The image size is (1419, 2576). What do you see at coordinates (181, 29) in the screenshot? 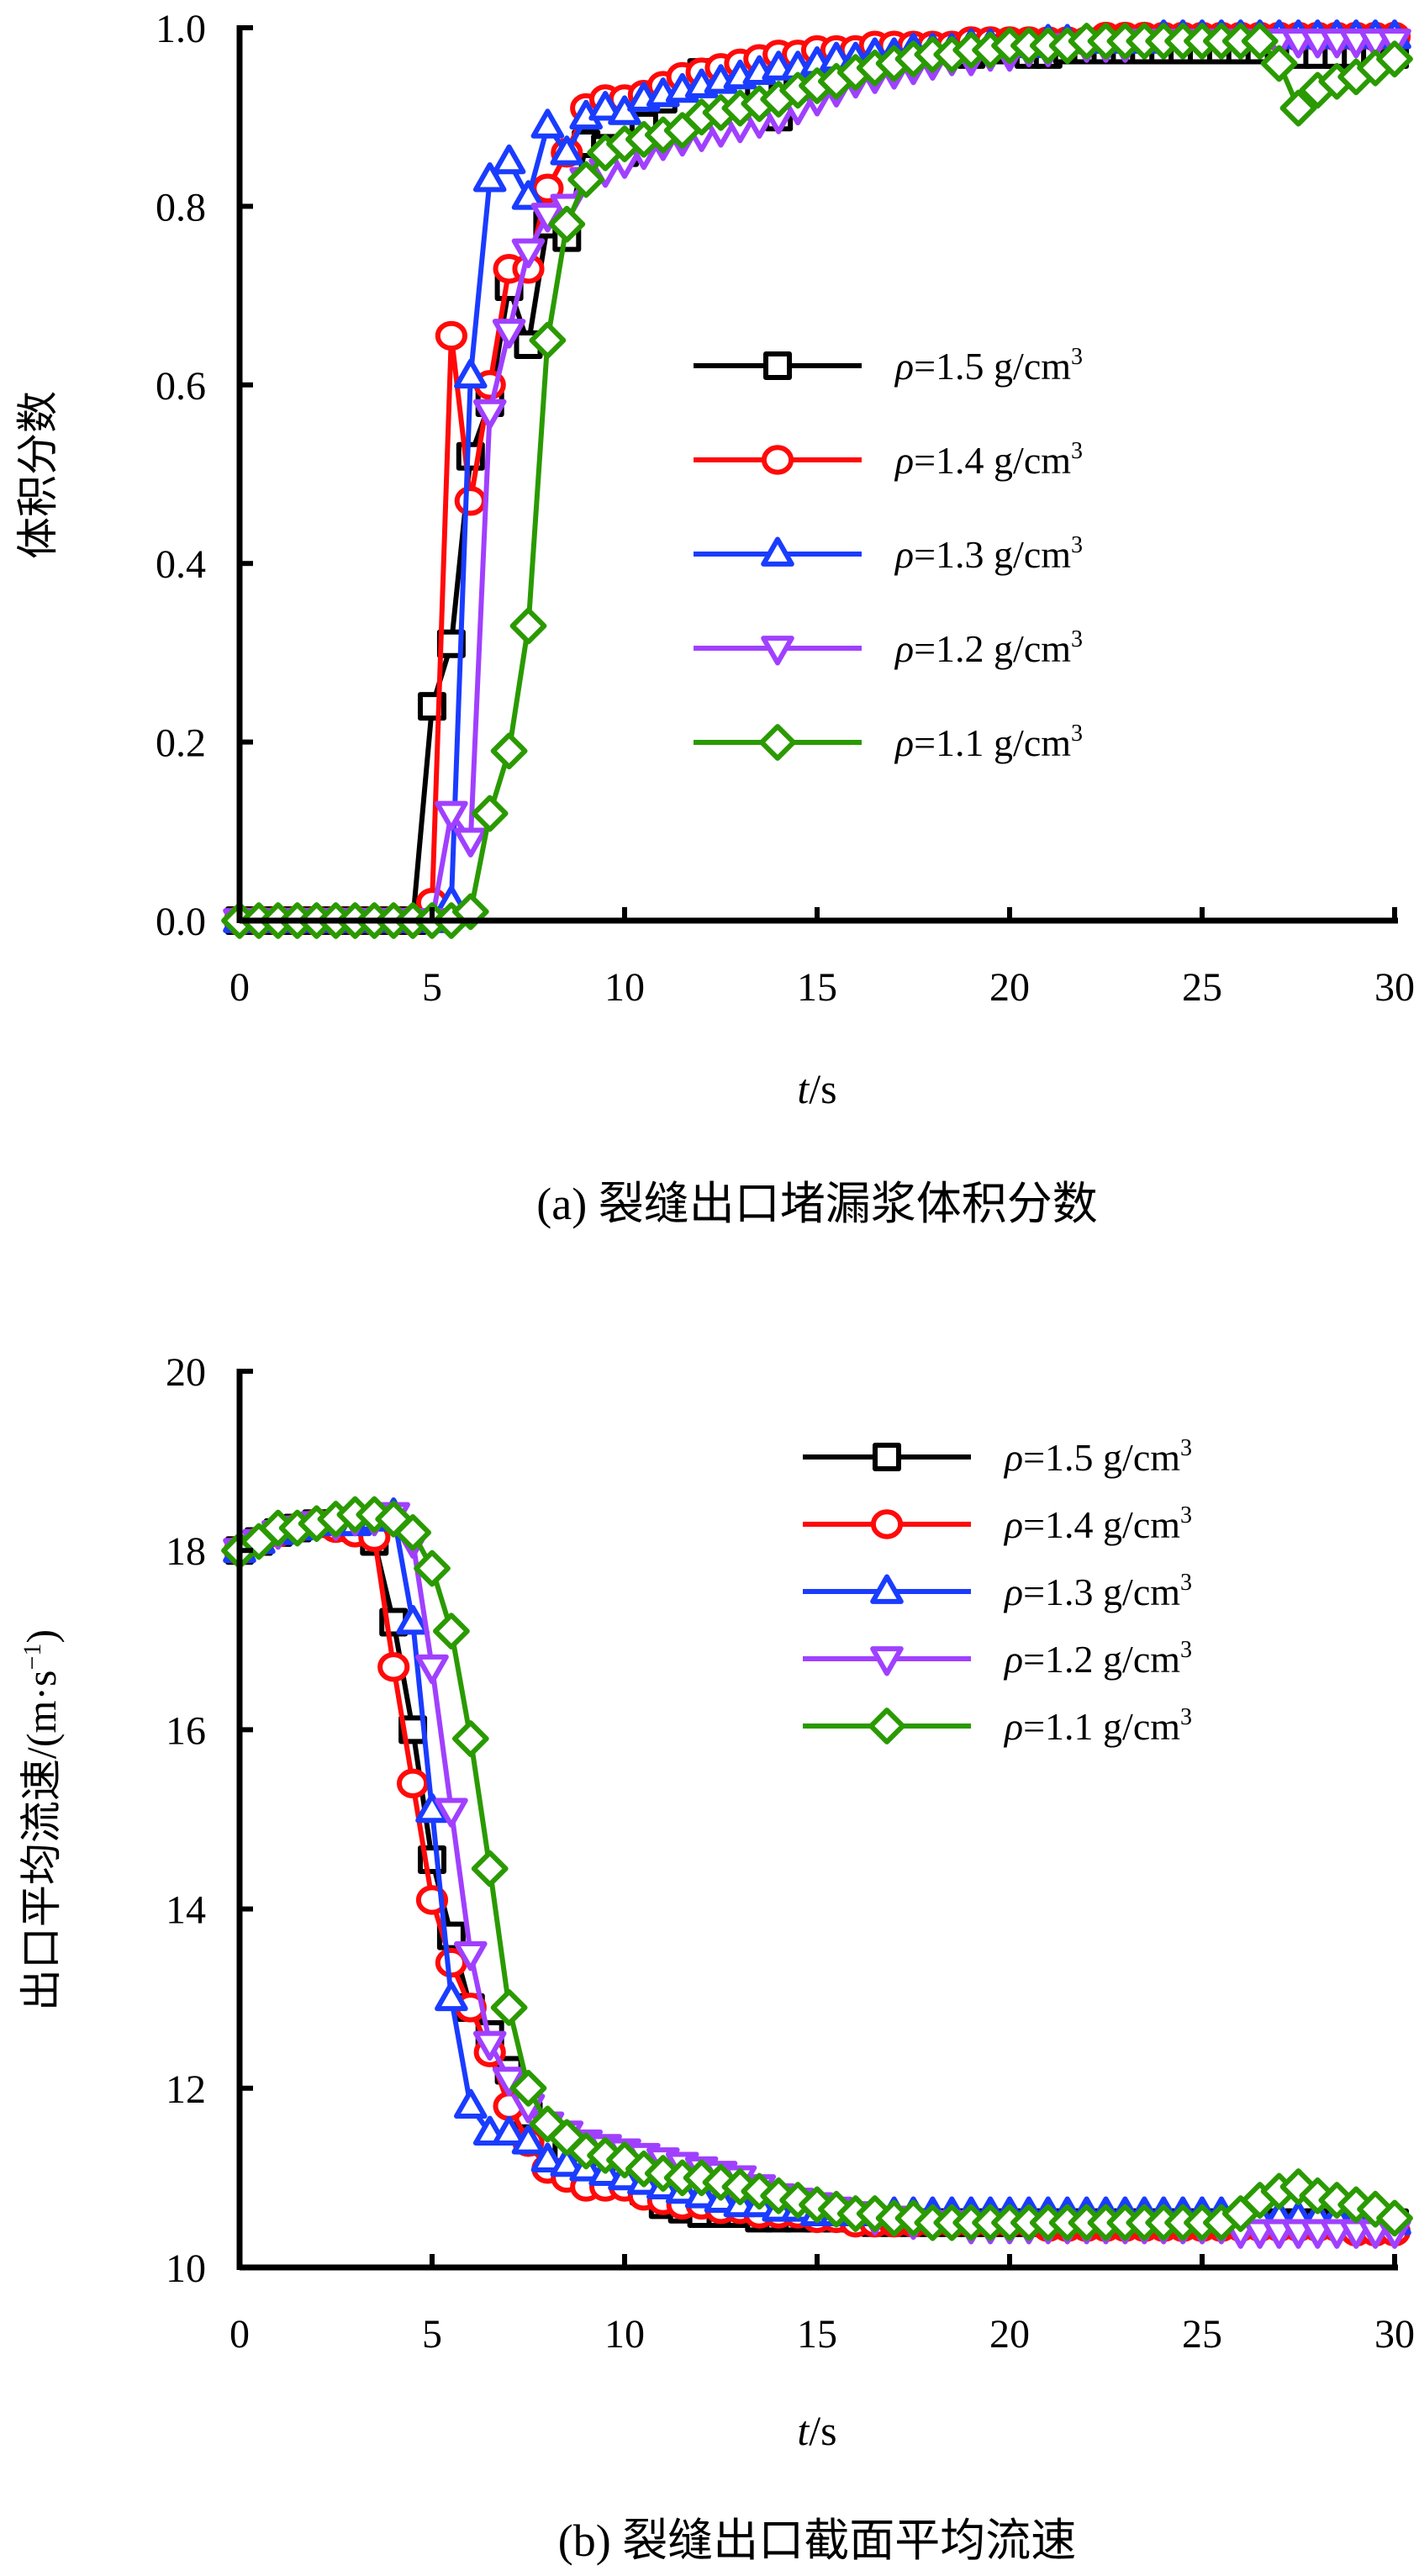
I see `y-tick-label: 1.0` at bounding box center [181, 29].